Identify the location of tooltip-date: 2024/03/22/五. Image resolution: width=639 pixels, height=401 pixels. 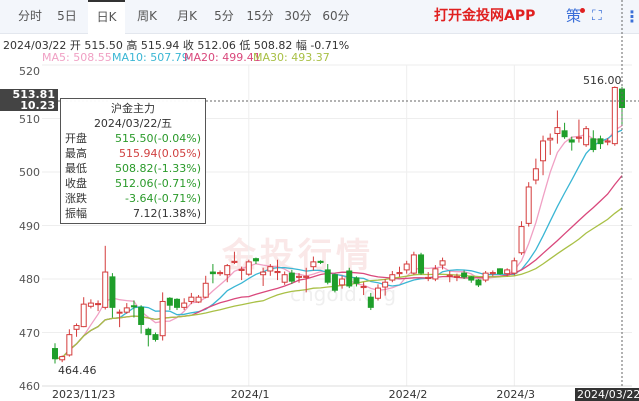
(133, 123).